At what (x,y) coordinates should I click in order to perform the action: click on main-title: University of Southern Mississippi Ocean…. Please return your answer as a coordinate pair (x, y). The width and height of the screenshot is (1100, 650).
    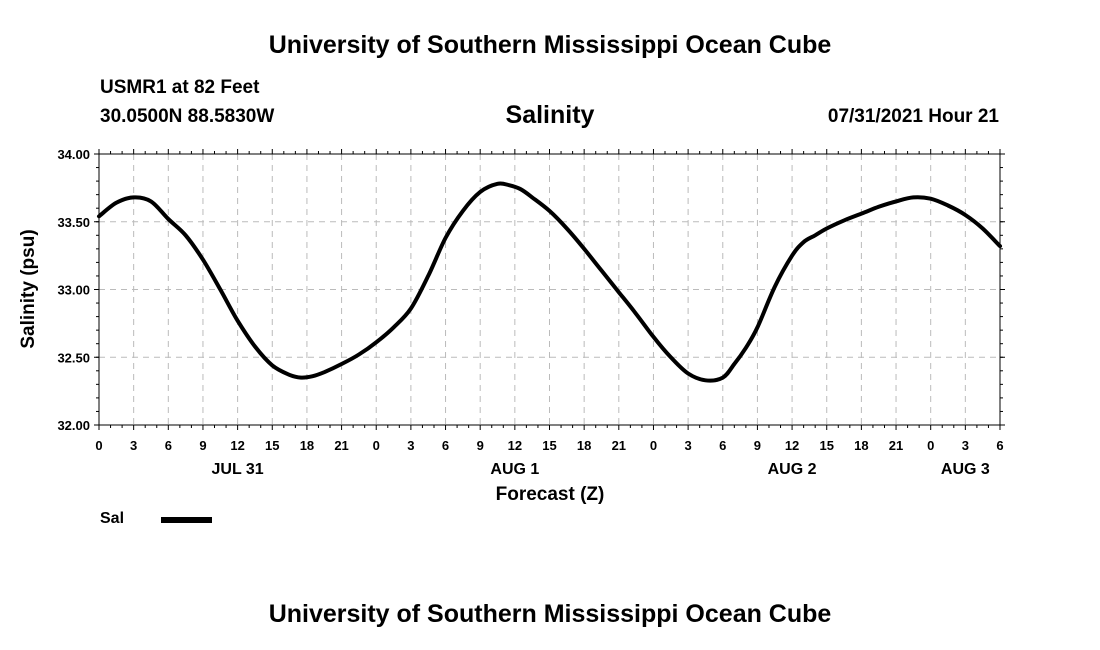
    Looking at the image, I should click on (550, 45).